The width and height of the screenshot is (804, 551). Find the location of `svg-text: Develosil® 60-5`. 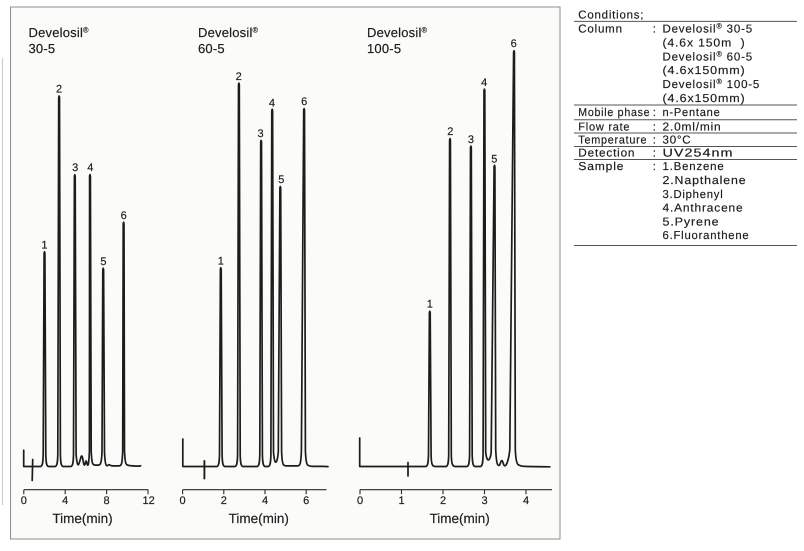

svg-text: Develosil® 60-5 is located at coordinates (708, 56).